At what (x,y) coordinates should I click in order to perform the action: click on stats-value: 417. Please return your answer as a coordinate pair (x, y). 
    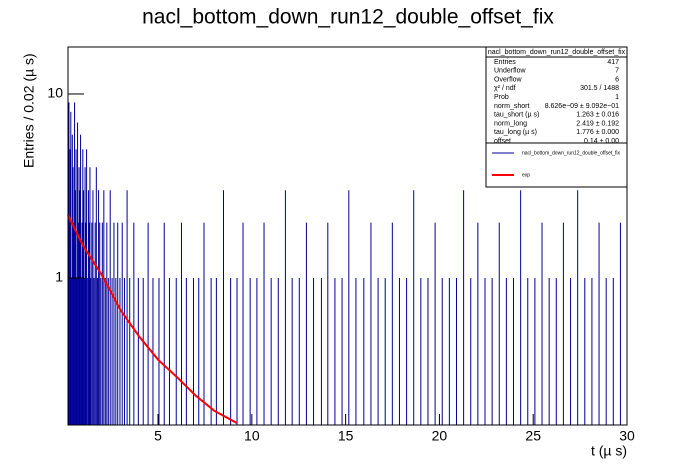
    Looking at the image, I should click on (613, 62).